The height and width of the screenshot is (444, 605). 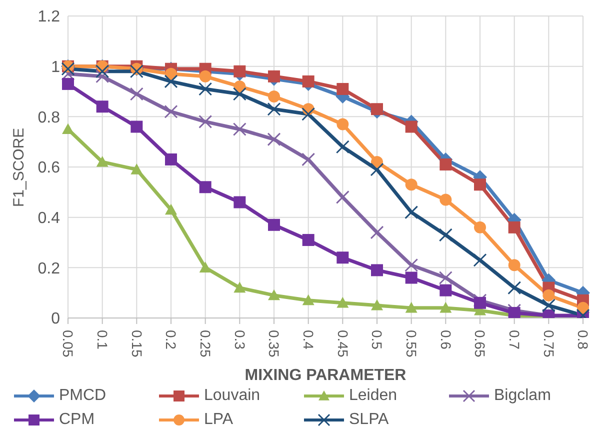 I want to click on y-tick-label: 1, so click(x=55, y=67).